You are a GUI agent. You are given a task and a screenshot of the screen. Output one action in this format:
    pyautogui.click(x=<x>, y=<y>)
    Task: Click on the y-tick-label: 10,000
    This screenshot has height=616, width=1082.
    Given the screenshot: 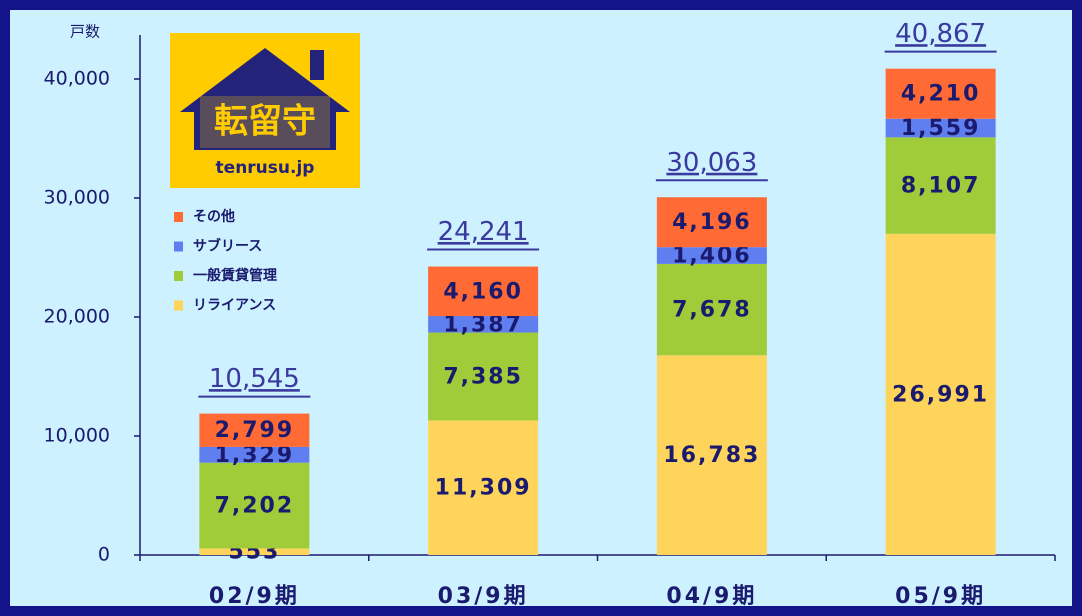 What is the action you would take?
    pyautogui.click(x=77, y=436)
    